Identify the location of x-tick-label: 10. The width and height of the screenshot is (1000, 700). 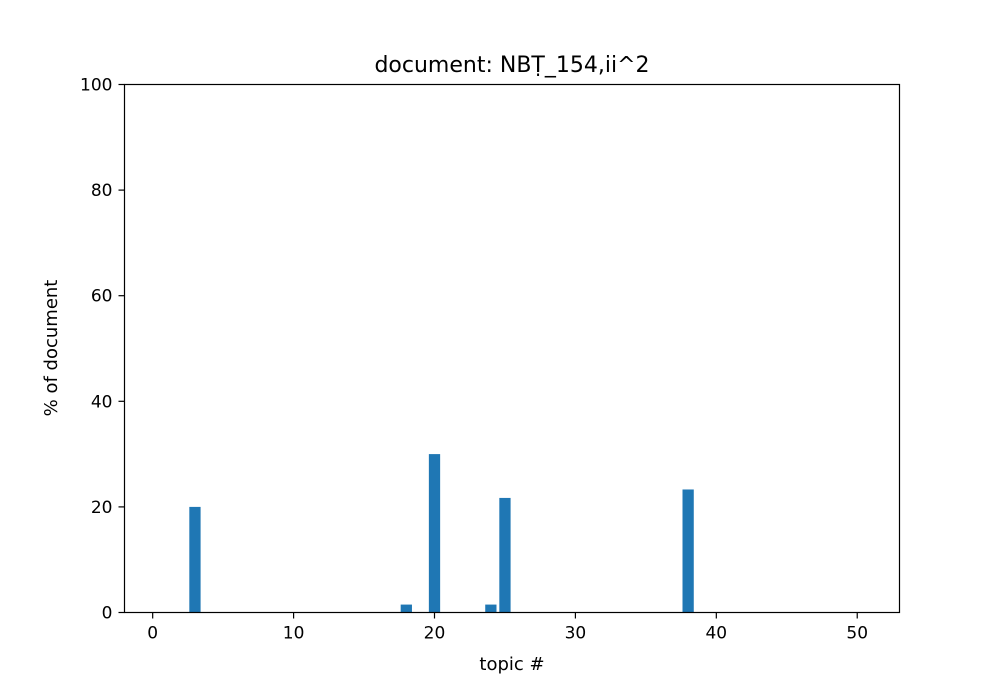
(294, 634).